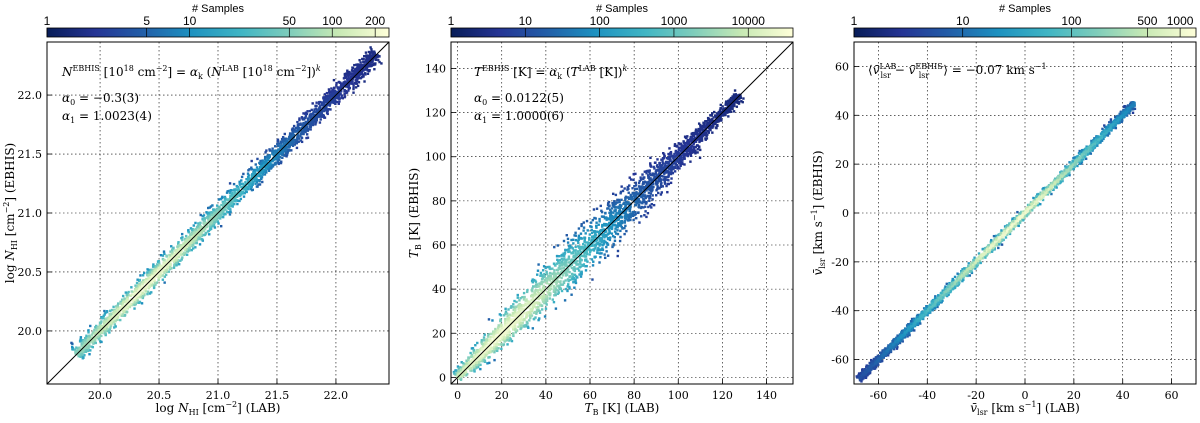  Describe the element at coordinates (218, 395) in the screenshot. I see `x-tick-label: 21.0` at that location.